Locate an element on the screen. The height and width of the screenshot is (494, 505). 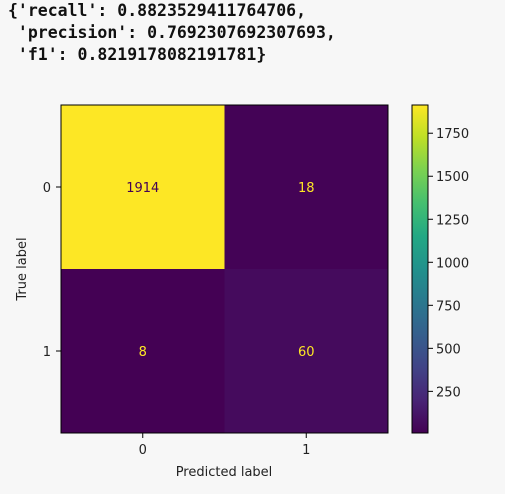
x-axis-label: Predicted label is located at coordinates (224, 472).